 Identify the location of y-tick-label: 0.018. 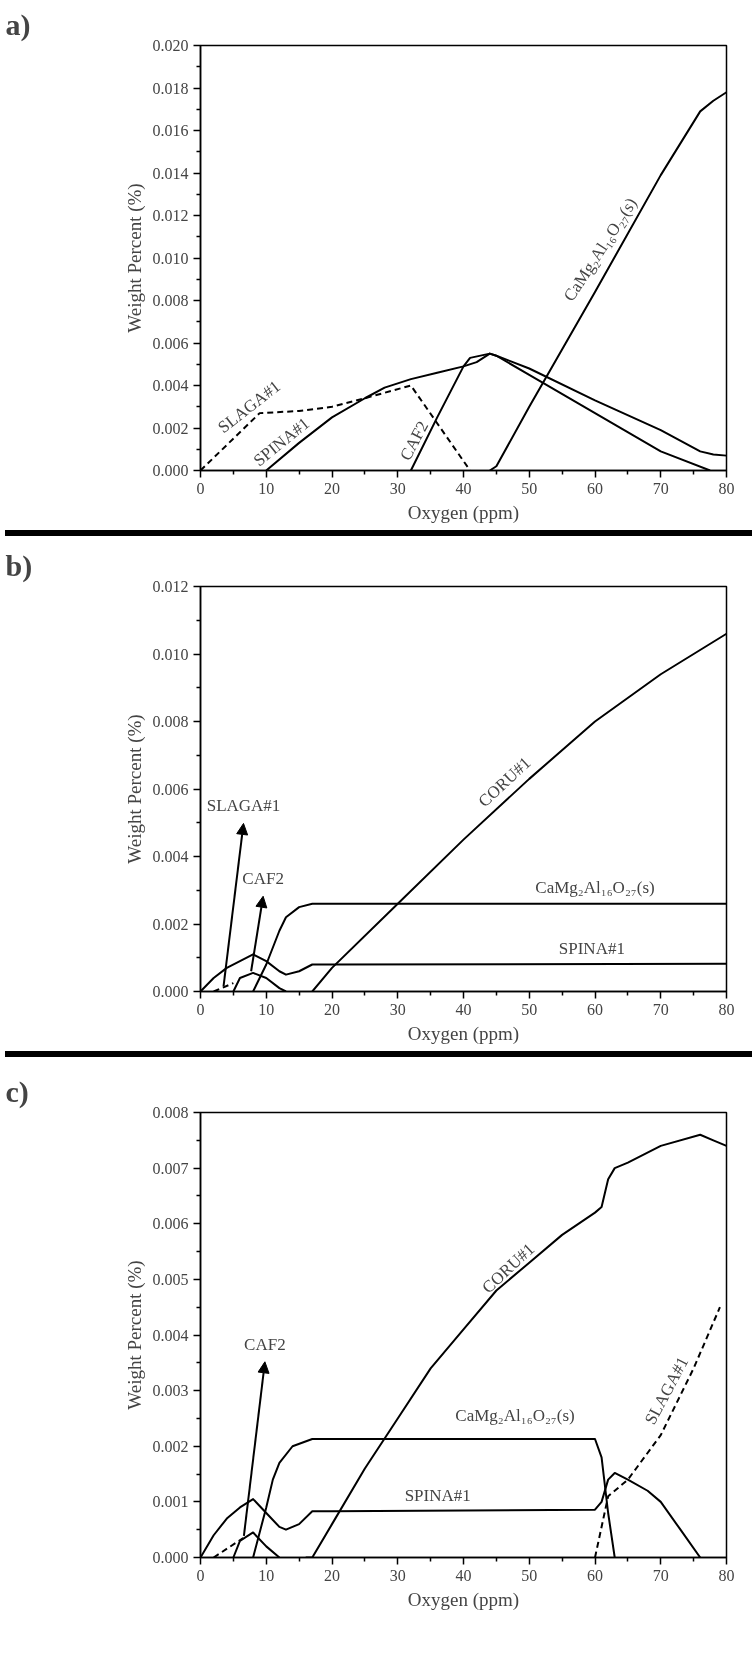
(170, 88).